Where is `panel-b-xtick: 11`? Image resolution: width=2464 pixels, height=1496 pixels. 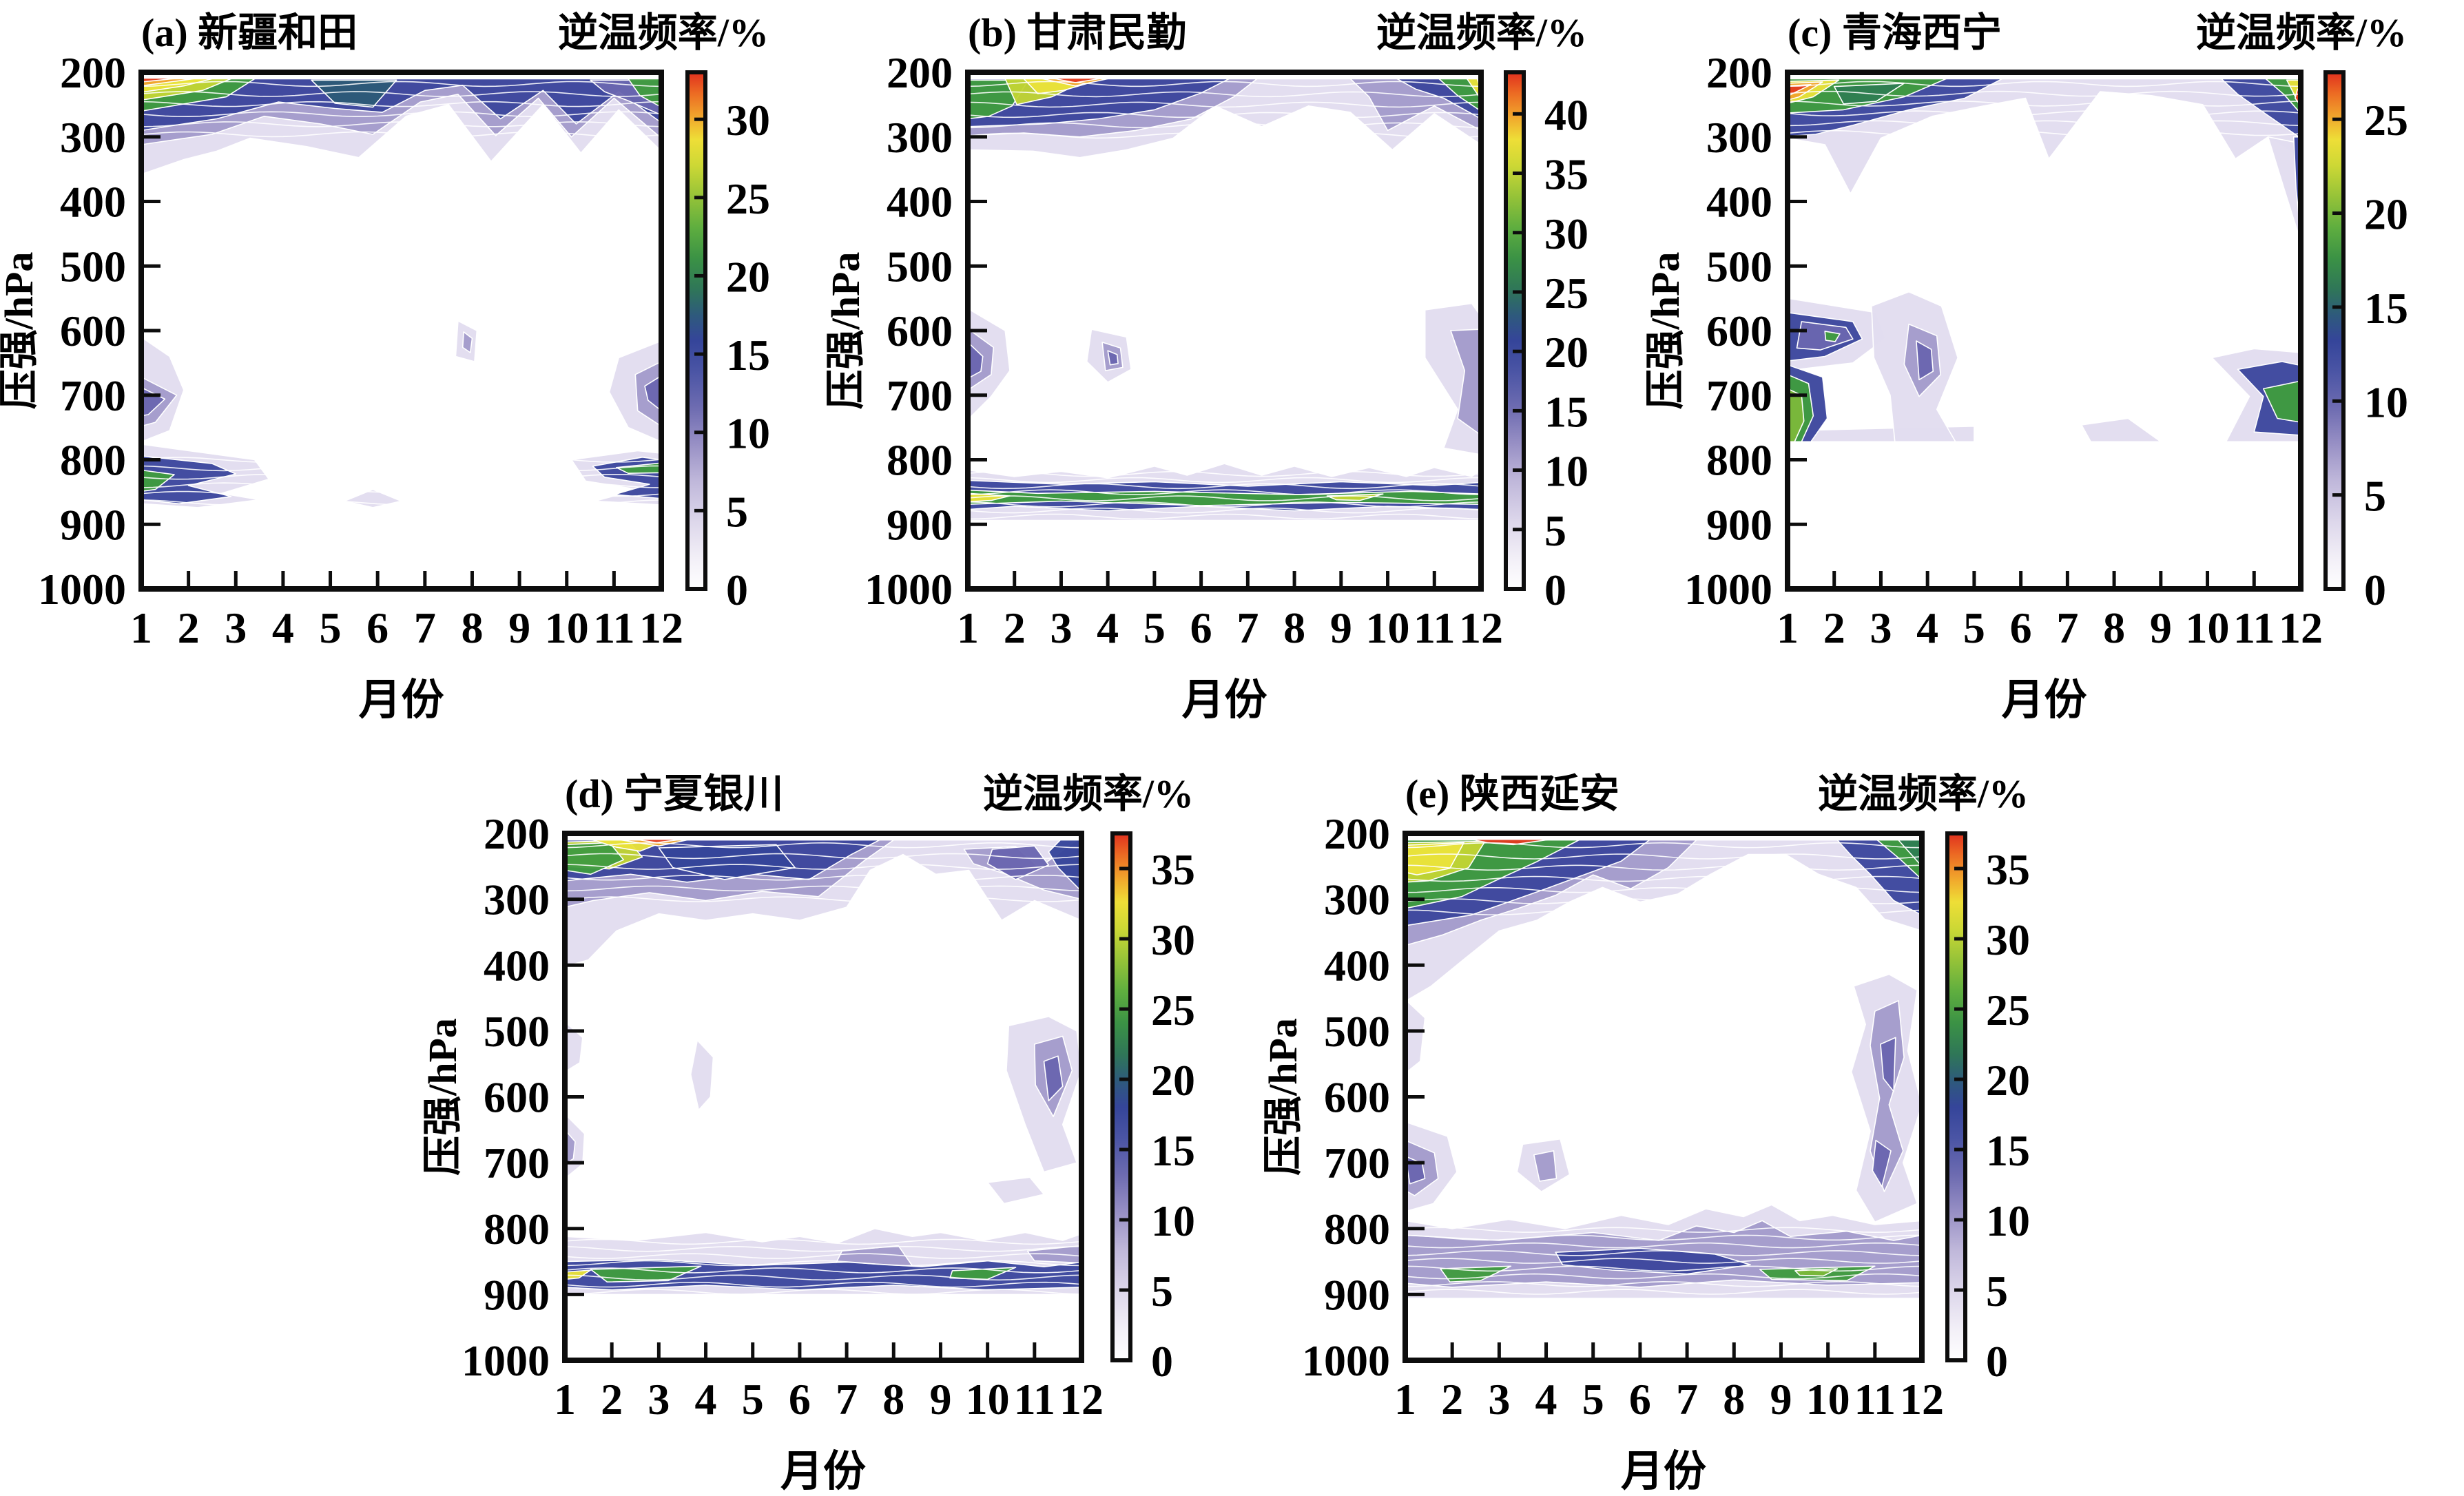
panel-b-xtick: 11 is located at coordinates (1434, 628).